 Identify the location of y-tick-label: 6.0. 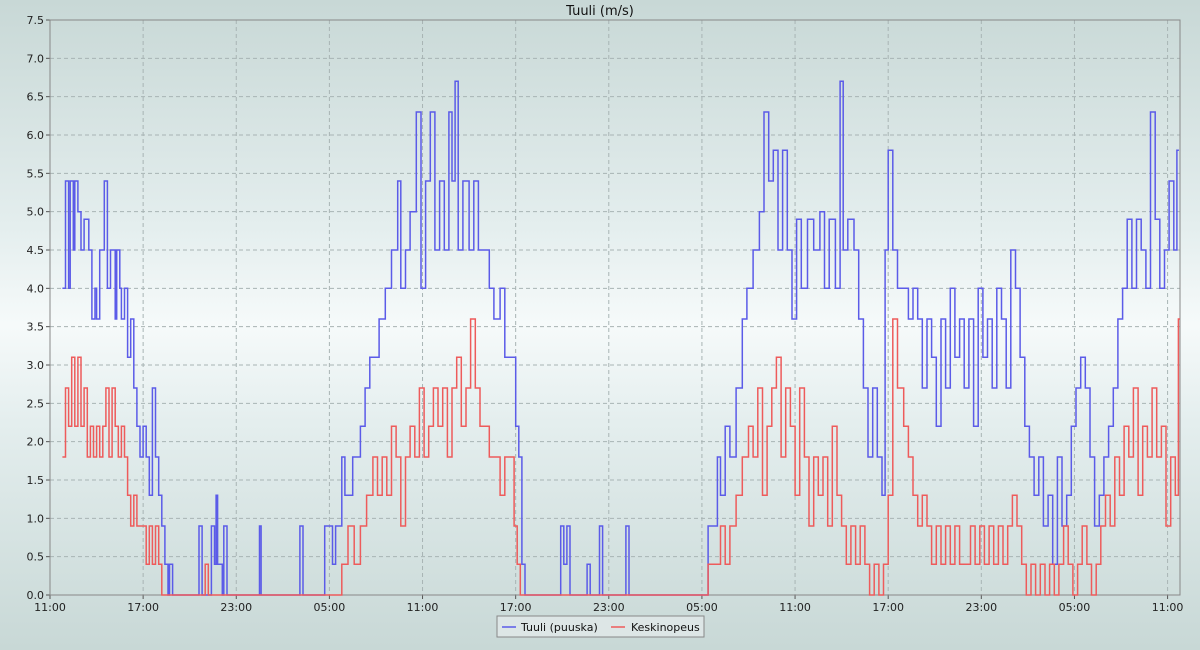
(36, 135).